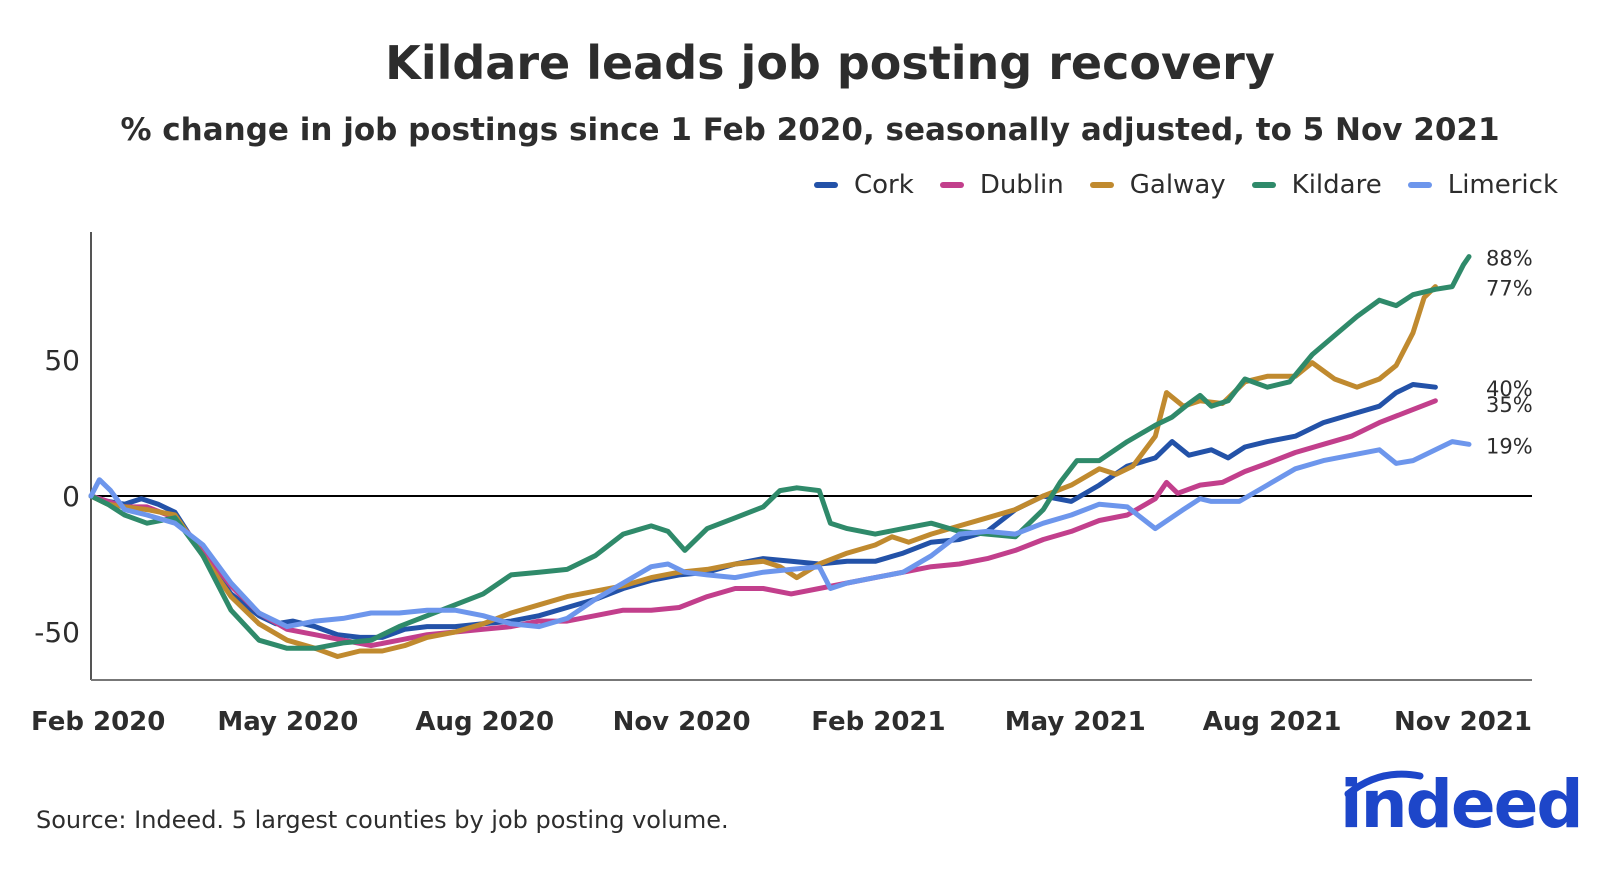  I want to click on end-label-galway: 77%, so click(1509, 289).